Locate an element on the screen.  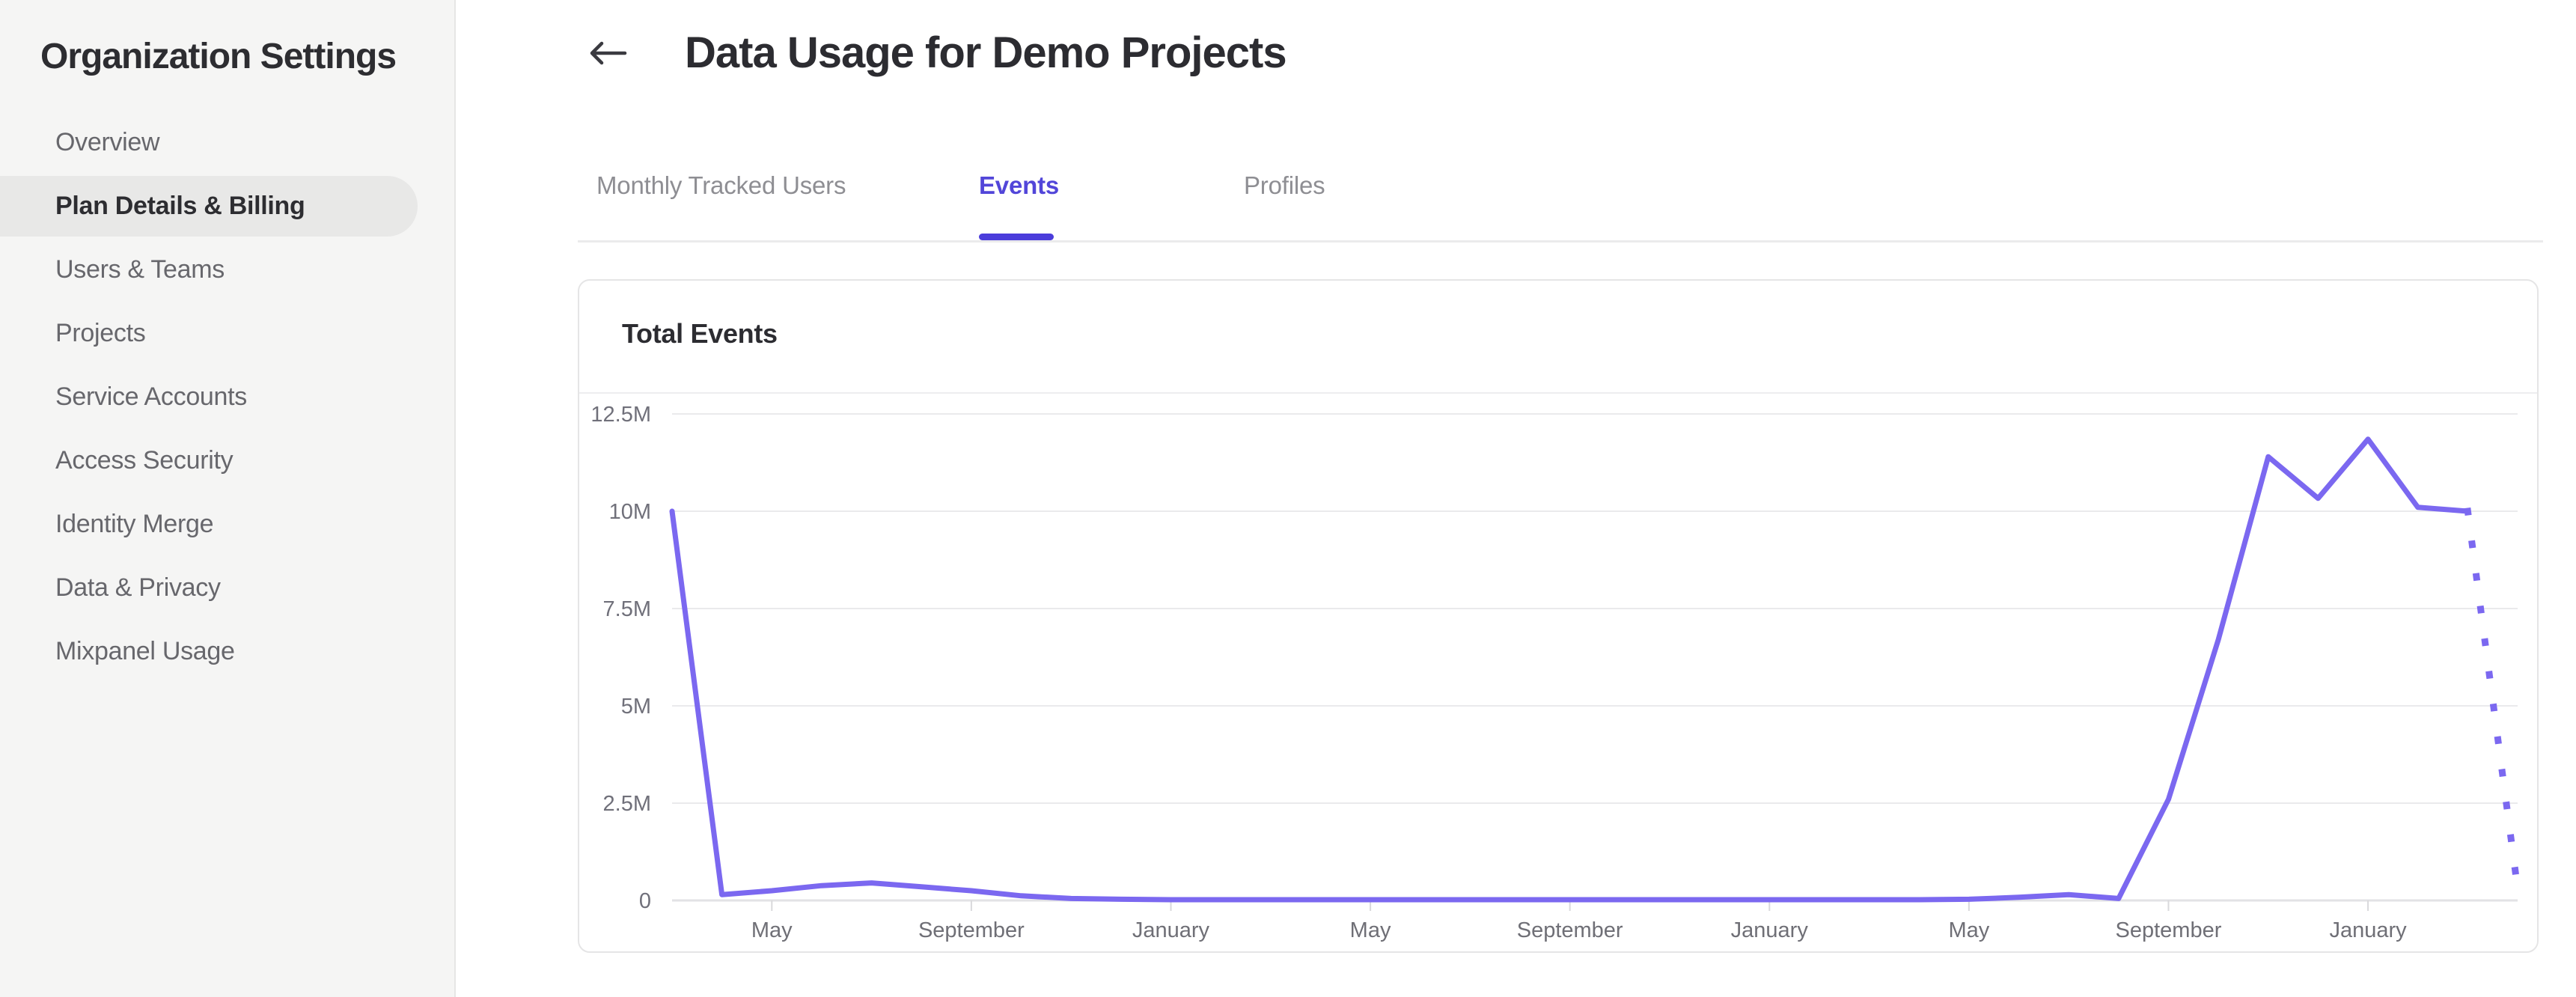
events-series-line-projected is located at coordinates (2493, 700).